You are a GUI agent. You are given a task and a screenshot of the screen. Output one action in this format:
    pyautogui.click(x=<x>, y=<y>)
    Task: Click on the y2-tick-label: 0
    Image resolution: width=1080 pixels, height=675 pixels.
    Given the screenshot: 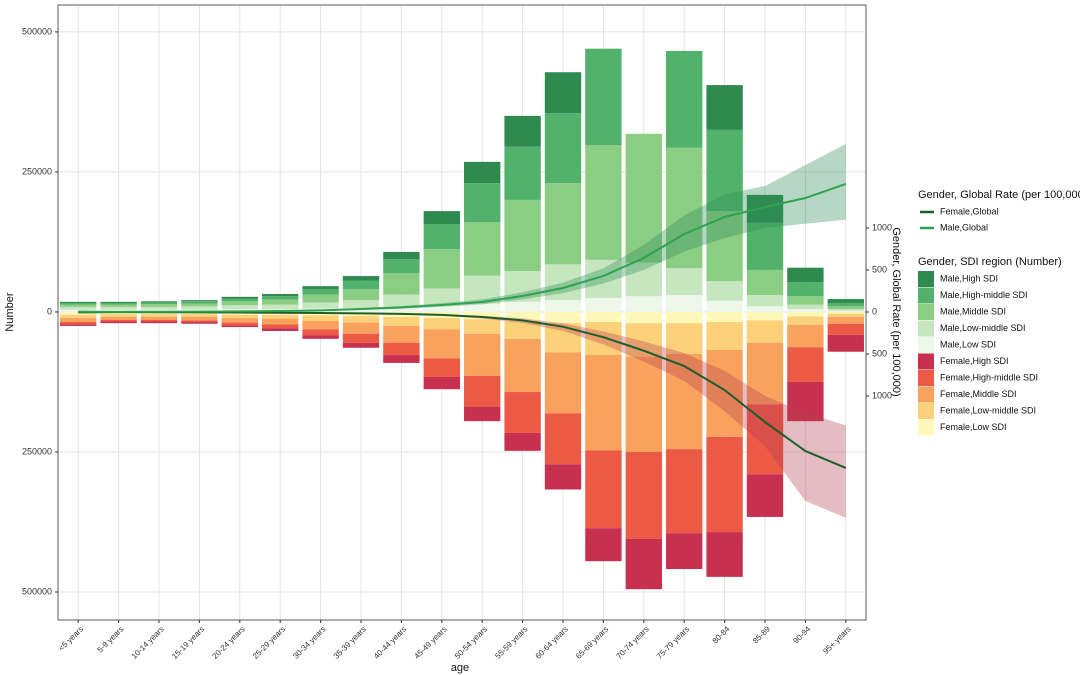 What is the action you would take?
    pyautogui.click(x=874, y=311)
    